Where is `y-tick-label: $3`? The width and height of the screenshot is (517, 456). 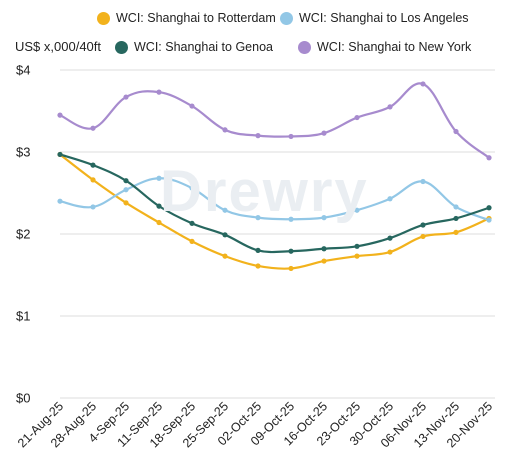 y-tick-label: $3 is located at coordinates (23, 152).